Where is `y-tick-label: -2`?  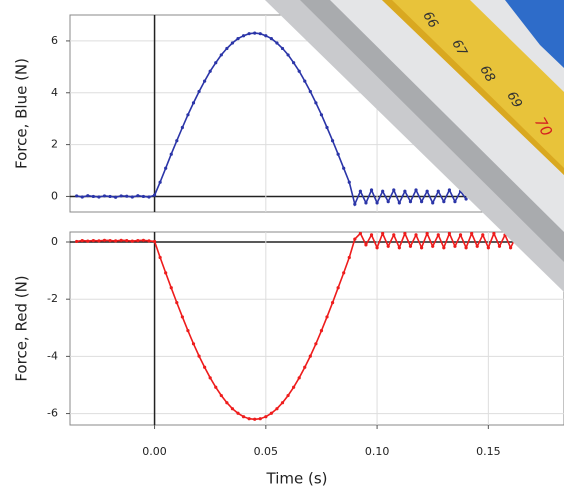
y-tick-label: -2 is located at coordinates (52, 298).